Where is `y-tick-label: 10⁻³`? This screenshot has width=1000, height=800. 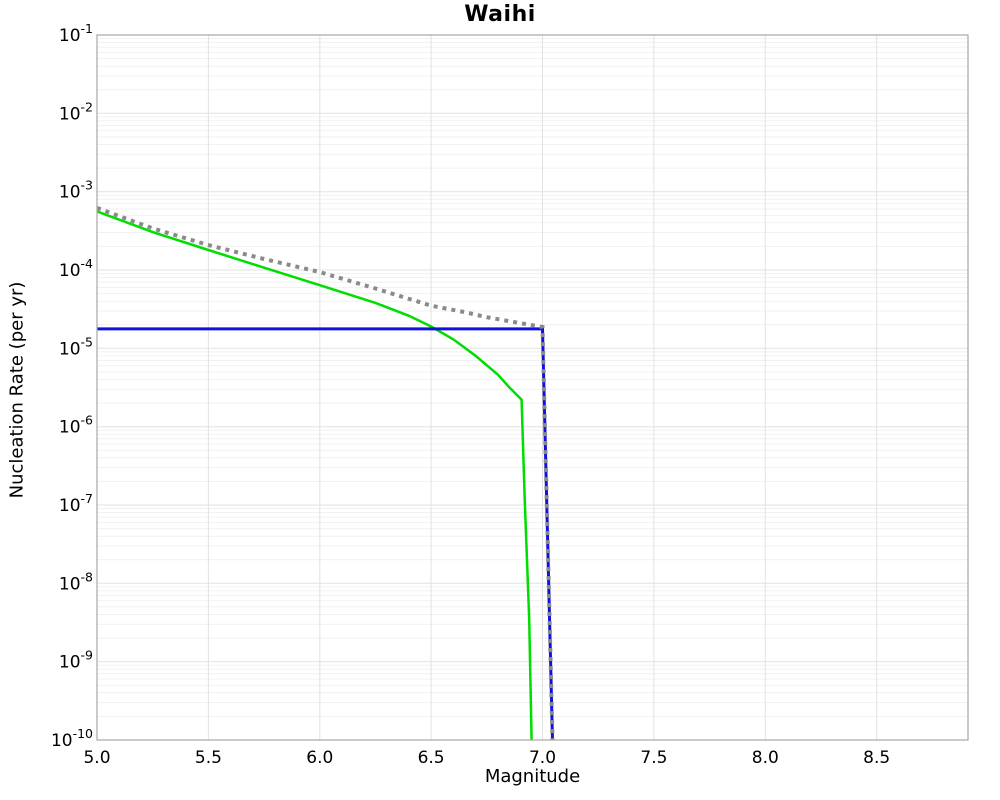
y-tick-label: 10⁻³ is located at coordinates (76, 190).